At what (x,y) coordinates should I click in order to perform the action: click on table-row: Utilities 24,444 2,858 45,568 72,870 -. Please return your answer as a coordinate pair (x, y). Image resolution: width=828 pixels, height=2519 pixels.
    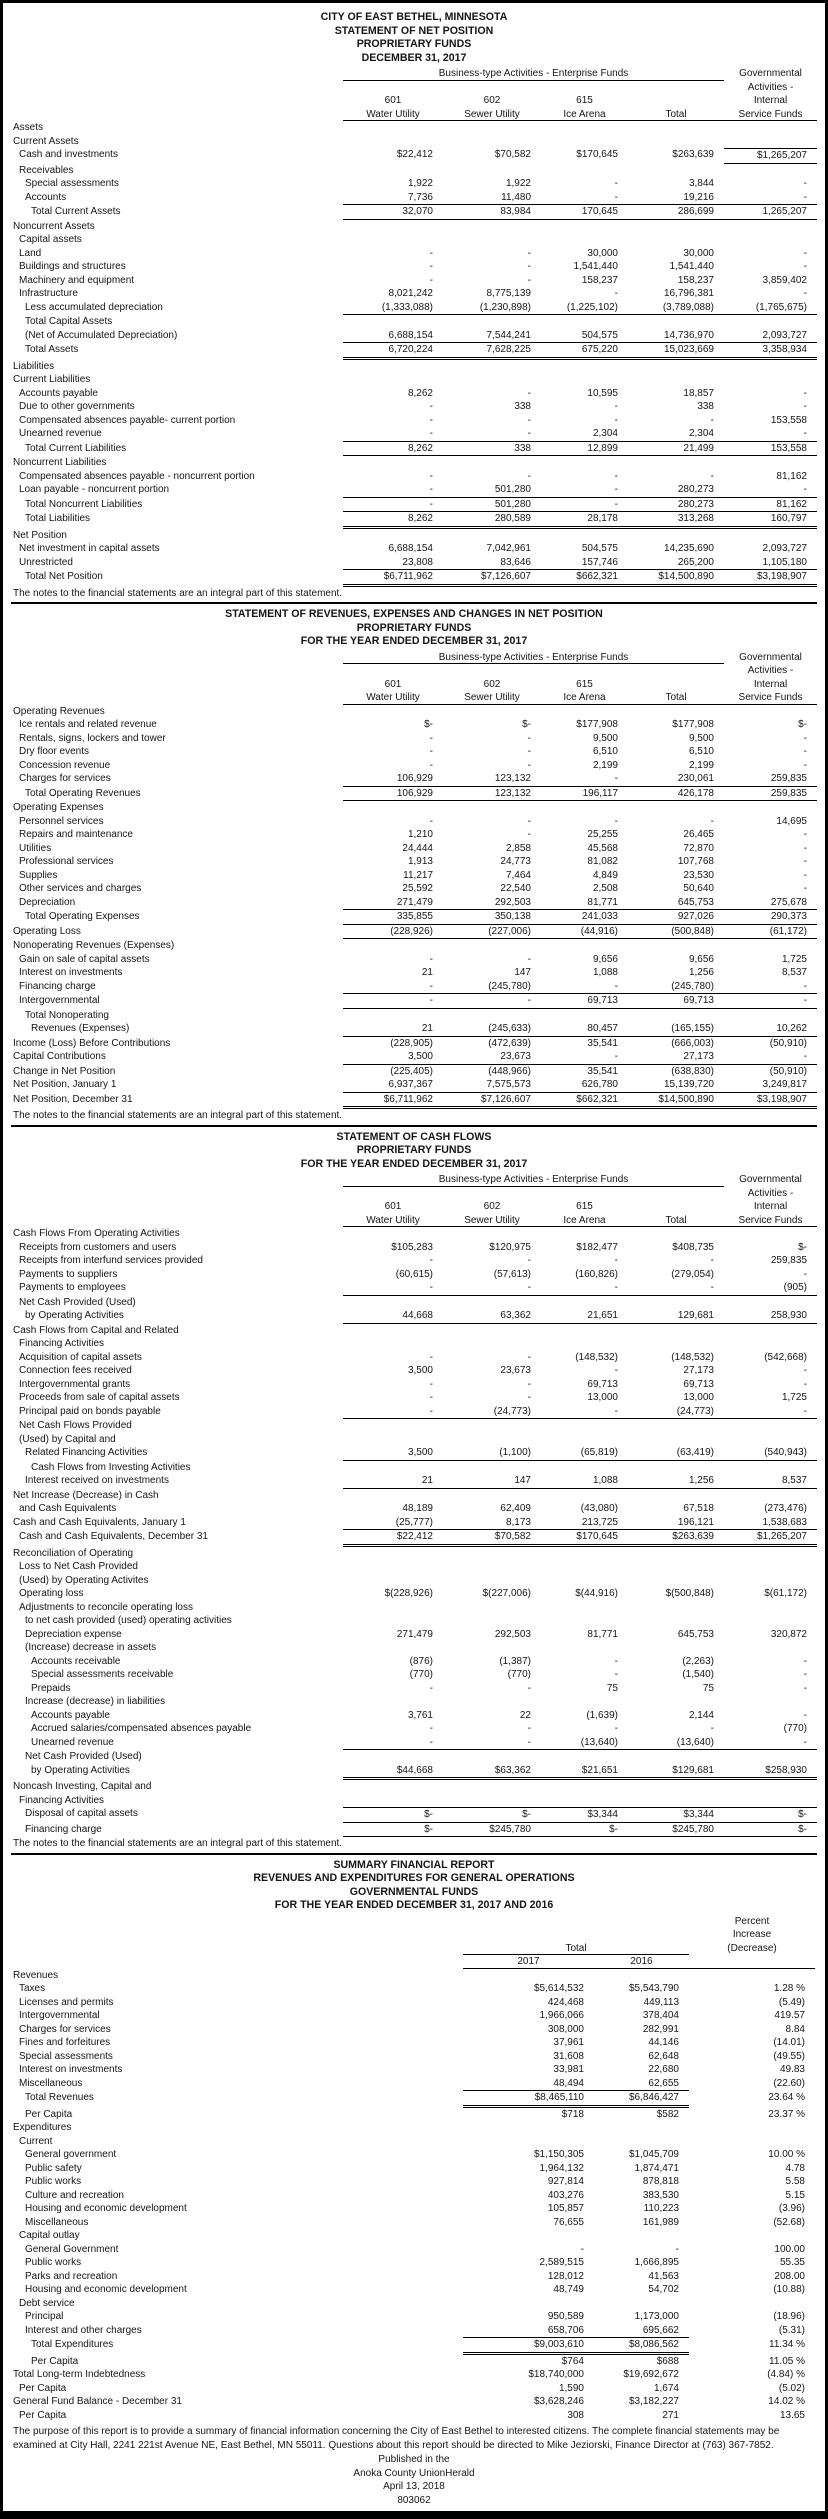
    Looking at the image, I should click on (414, 849).